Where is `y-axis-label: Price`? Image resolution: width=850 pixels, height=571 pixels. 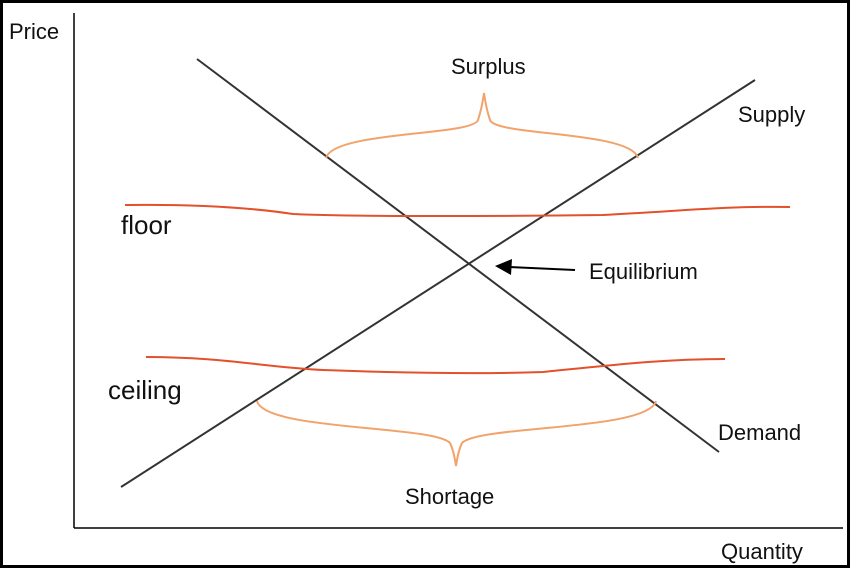
y-axis-label: Price is located at coordinates (34, 31).